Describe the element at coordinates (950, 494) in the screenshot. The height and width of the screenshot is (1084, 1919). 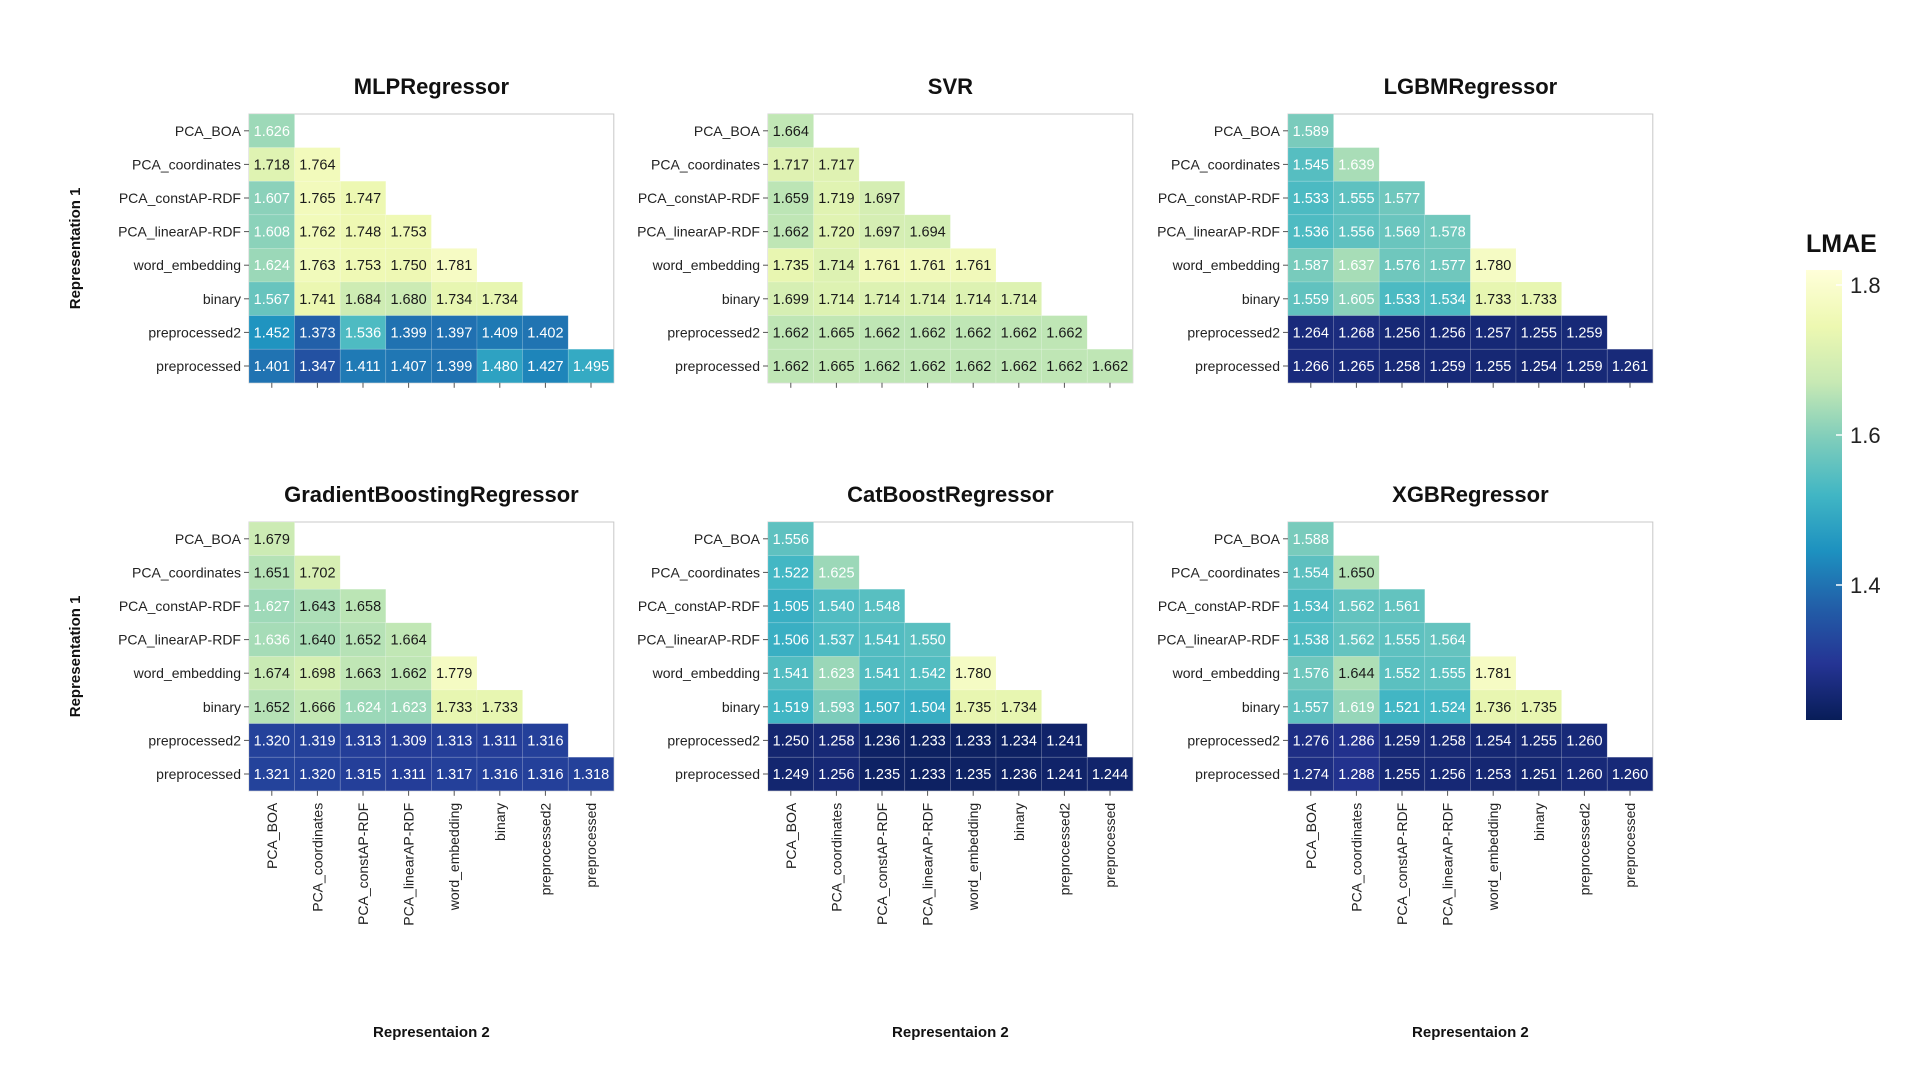
I see `panel-title: CatBoostRegressor` at that location.